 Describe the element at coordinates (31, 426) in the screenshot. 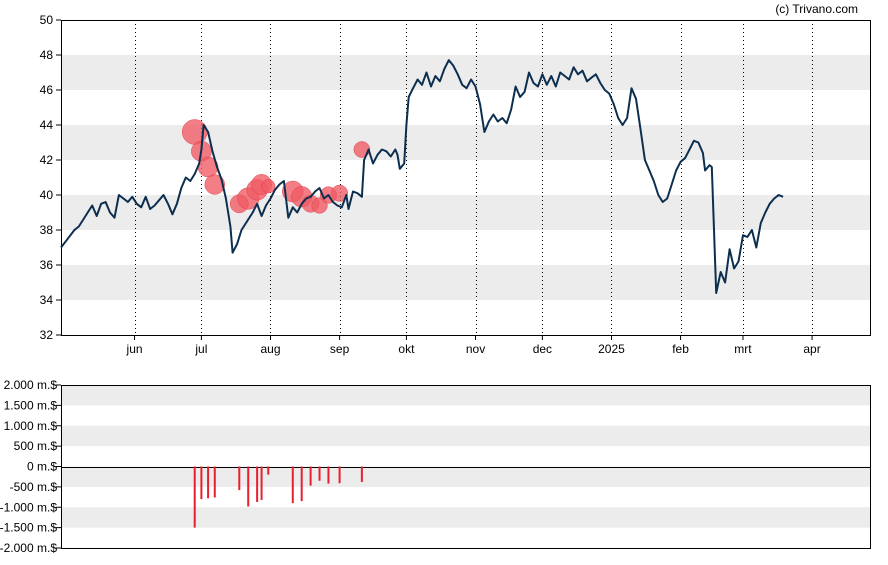

I see `y-tick-label: 1.000 m.$` at that location.